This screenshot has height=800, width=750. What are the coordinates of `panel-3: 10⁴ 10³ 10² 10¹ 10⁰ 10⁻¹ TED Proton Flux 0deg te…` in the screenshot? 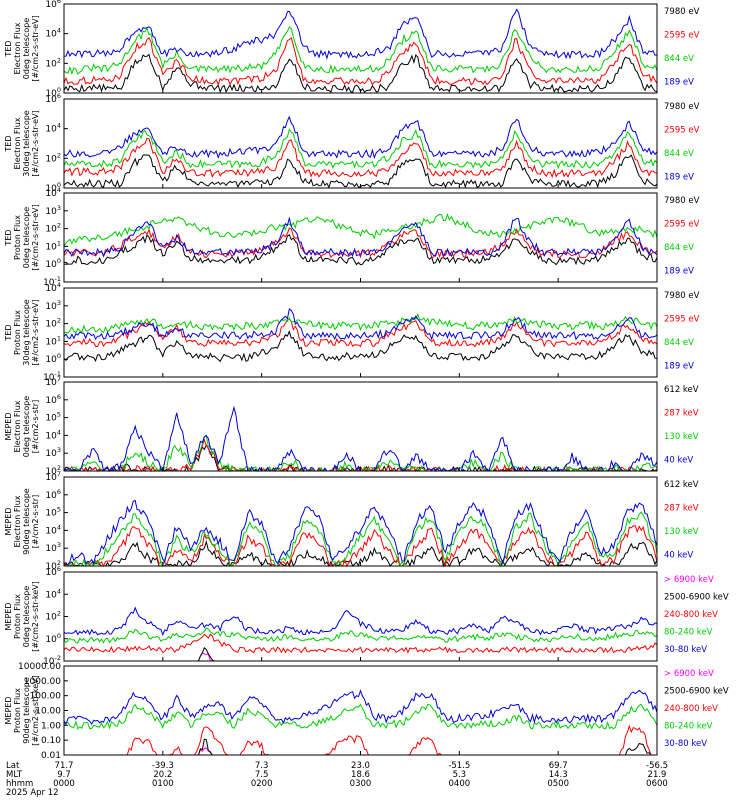 It's located at (352, 237).